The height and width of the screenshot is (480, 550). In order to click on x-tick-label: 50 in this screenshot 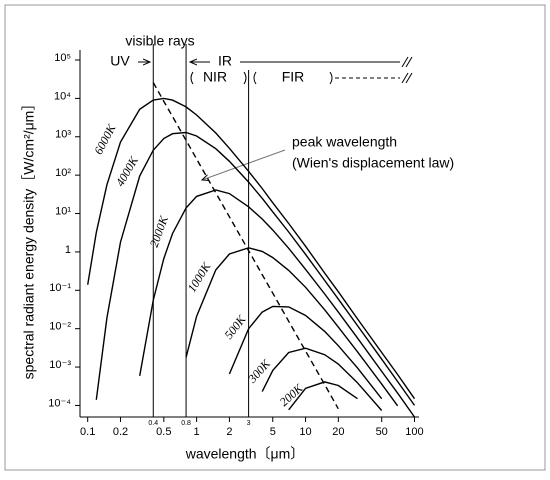, I will do `click(382, 432)`.